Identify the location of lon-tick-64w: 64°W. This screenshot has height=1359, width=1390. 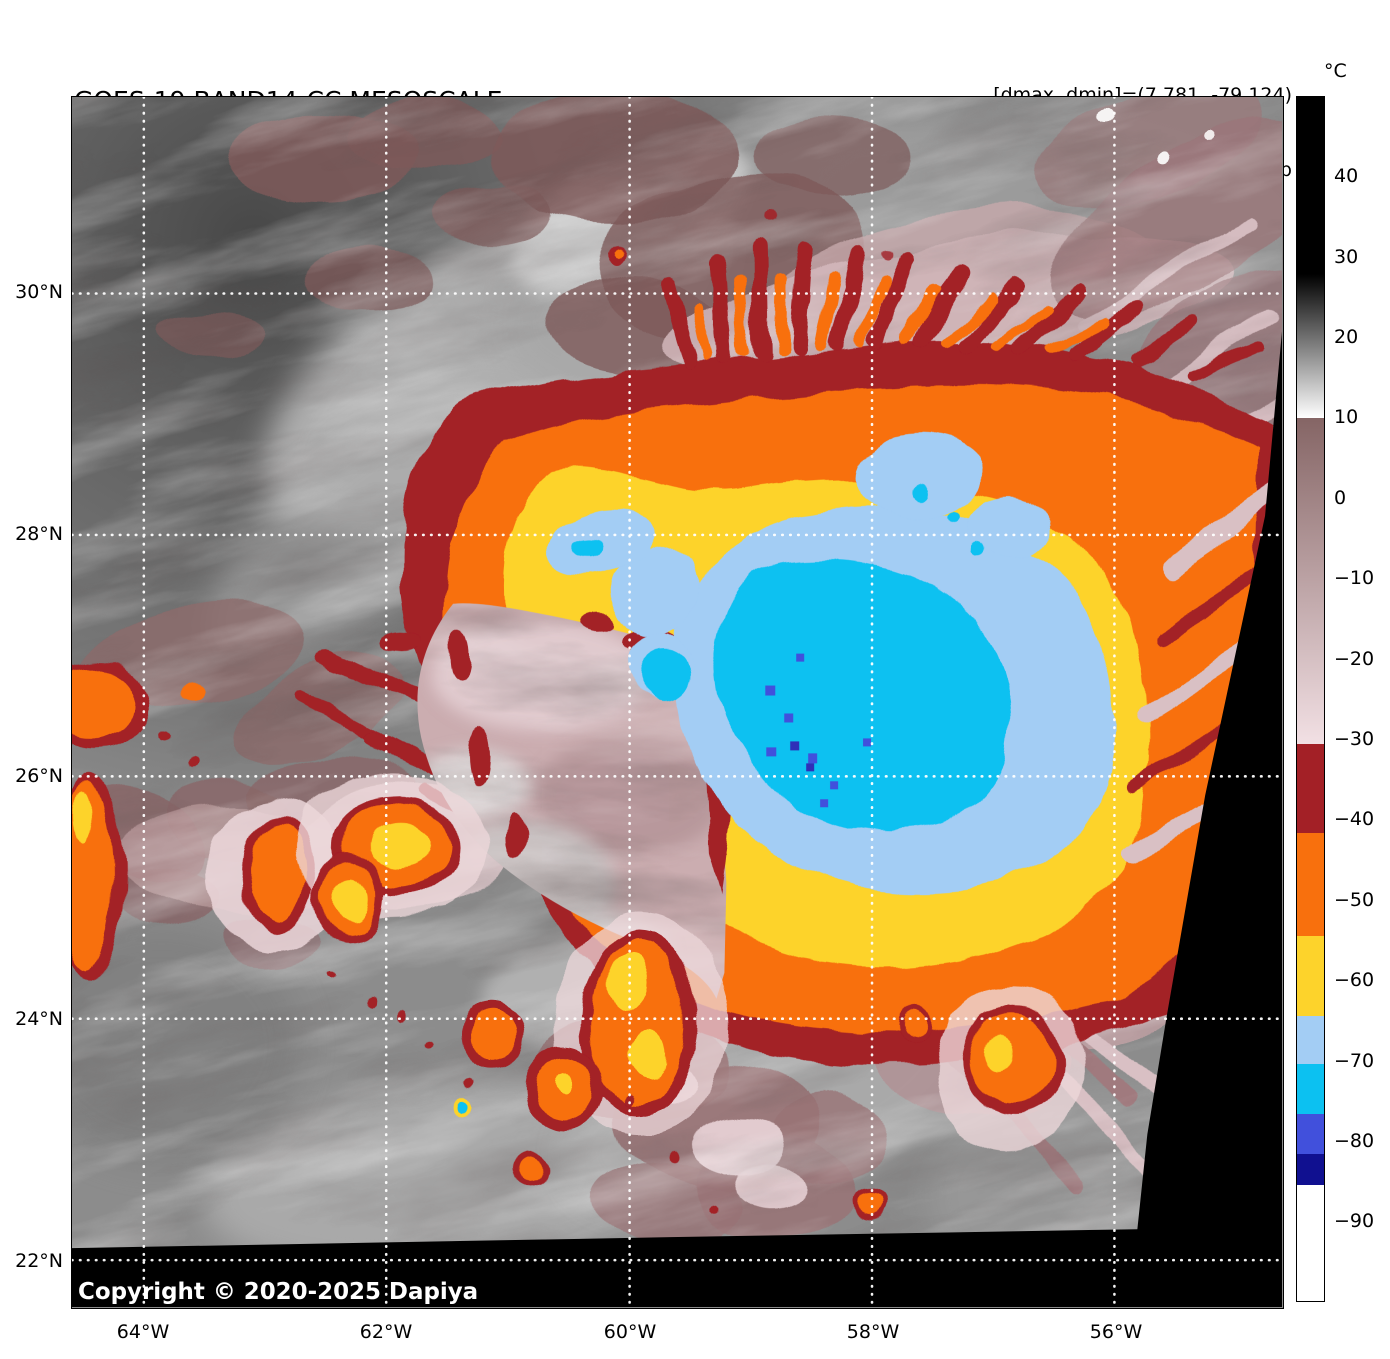
(143, 1332).